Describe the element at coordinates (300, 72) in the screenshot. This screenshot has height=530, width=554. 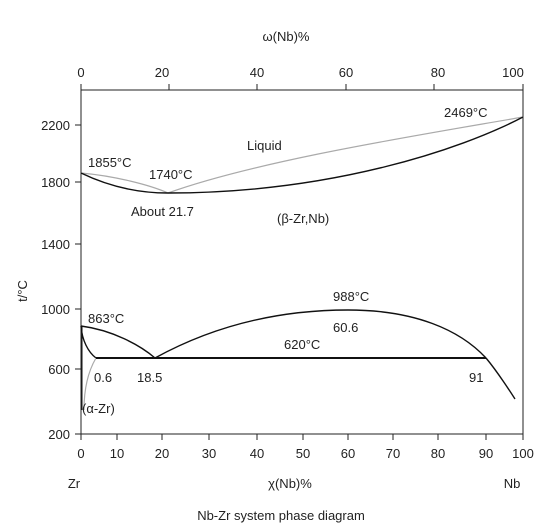
I see `top-axis-tick-labels: 0 20 40 60 80 100` at that location.